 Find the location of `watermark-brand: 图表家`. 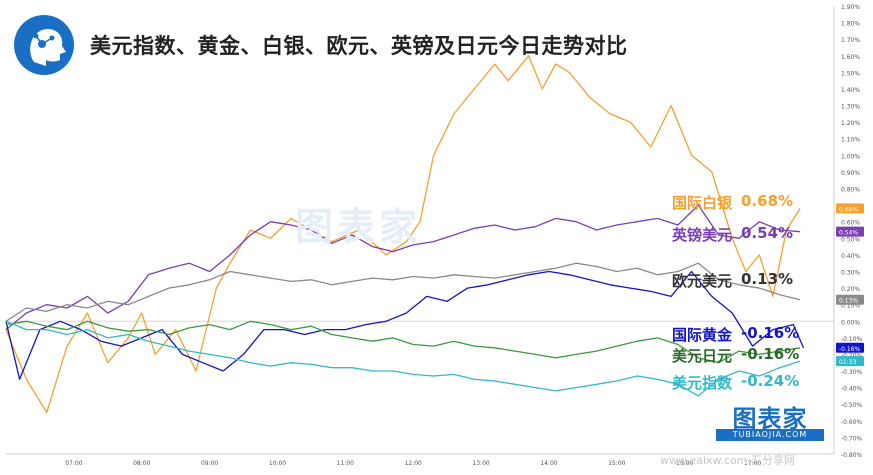

watermark-brand: 图表家 is located at coordinates (770, 419).